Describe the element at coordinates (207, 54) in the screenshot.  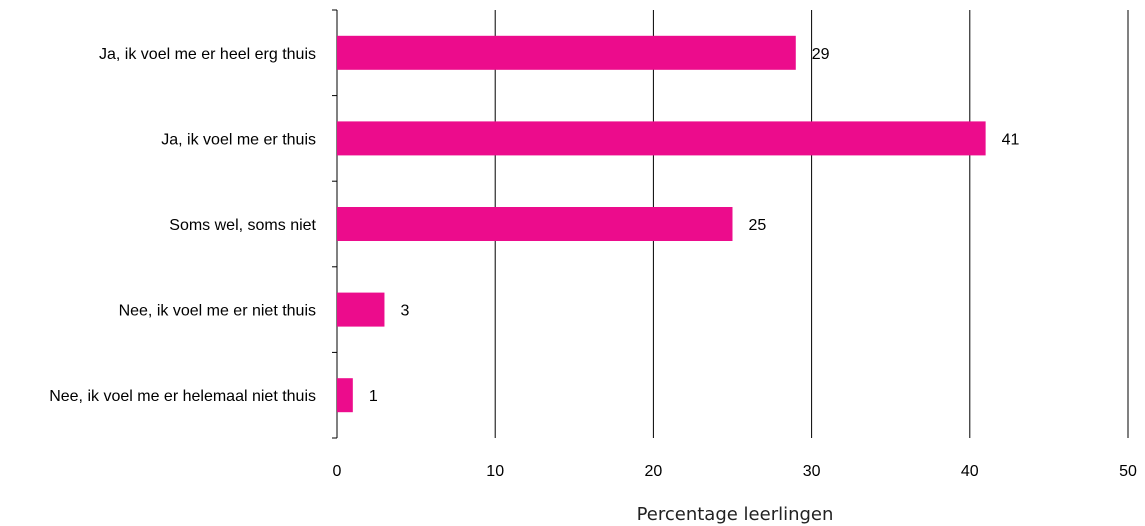
I see `category-label-1: Ja, ik voel me er heel erg thuis` at that location.